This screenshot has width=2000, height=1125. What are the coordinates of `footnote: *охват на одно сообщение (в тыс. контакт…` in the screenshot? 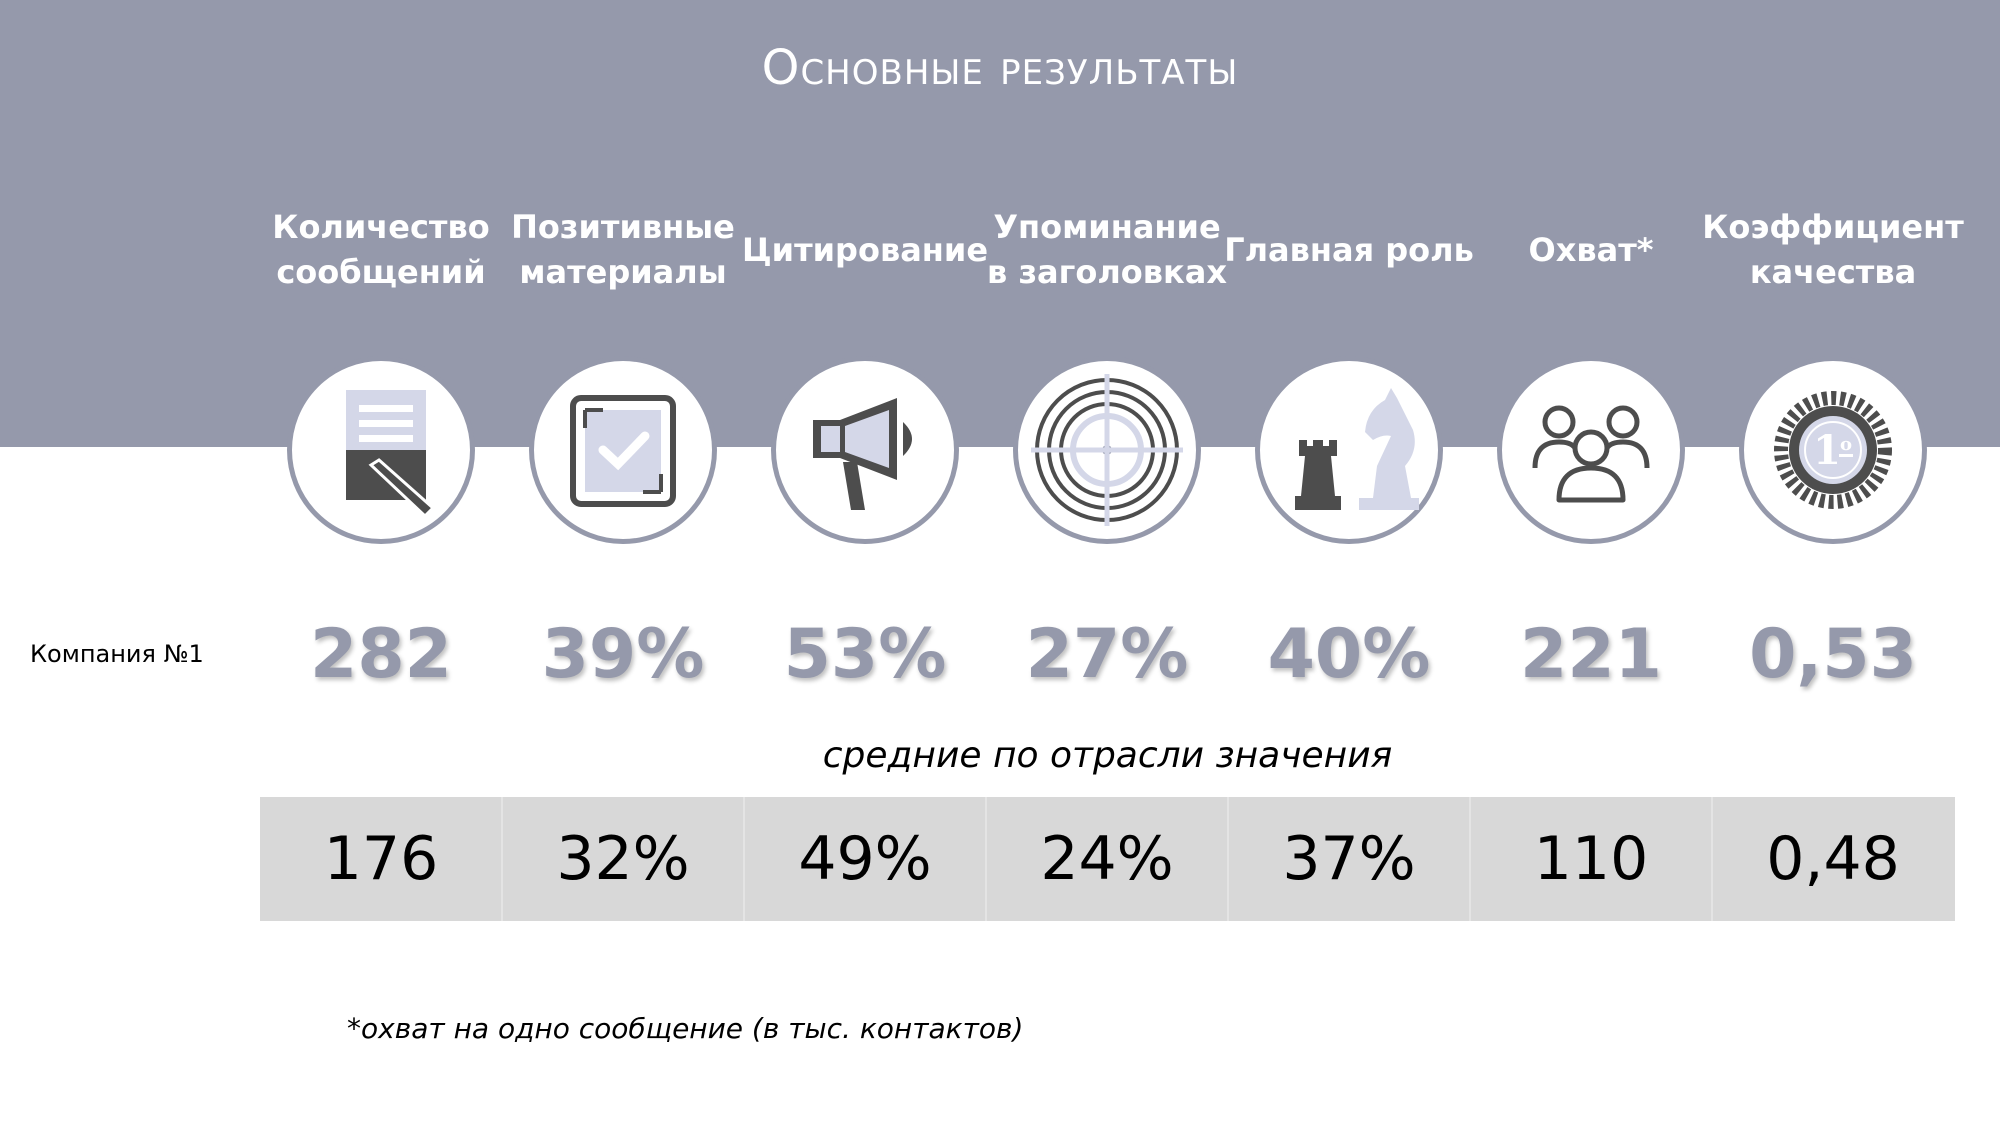 It's located at (685, 1028).